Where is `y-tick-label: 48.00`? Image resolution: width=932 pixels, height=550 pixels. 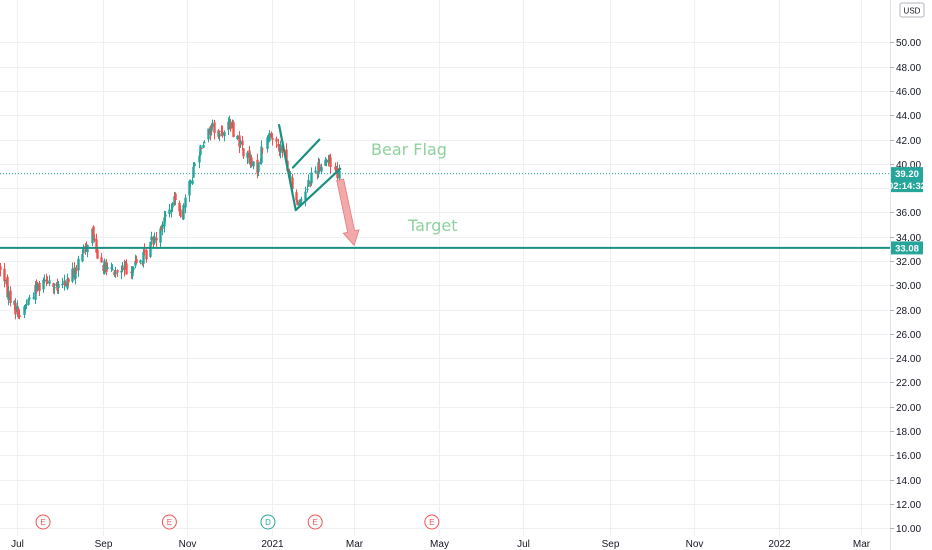
y-tick-label: 48.00 is located at coordinates (908, 68).